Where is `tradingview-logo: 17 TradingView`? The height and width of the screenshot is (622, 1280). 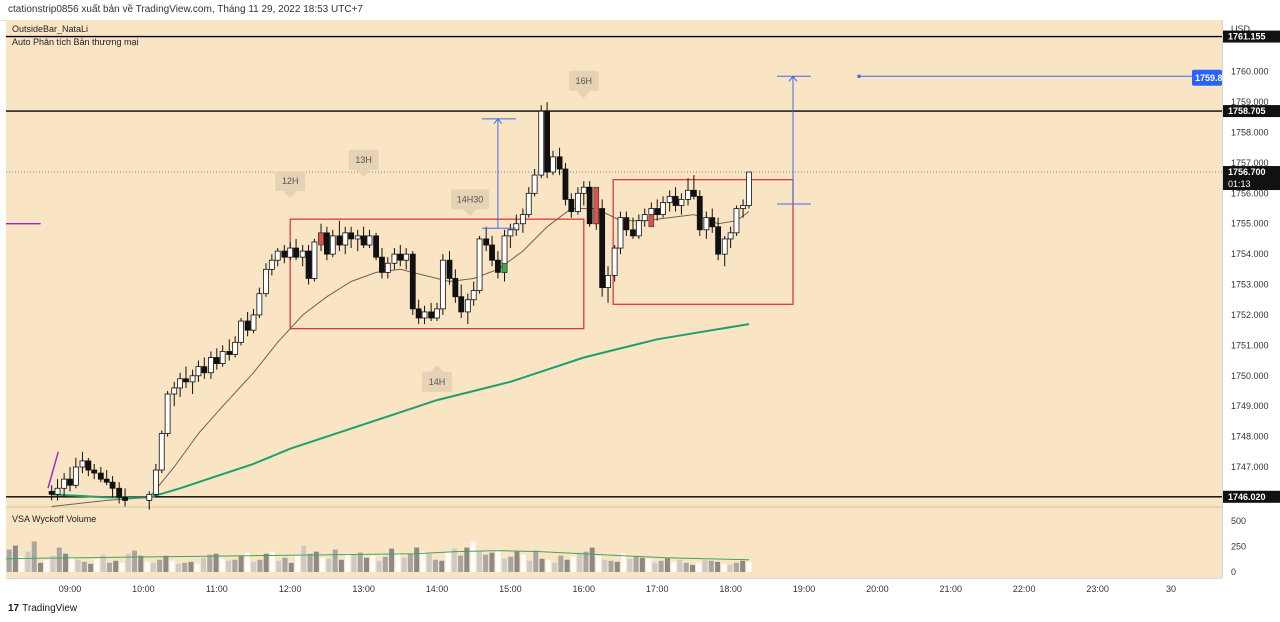 tradingview-logo: 17 TradingView is located at coordinates (42, 608).